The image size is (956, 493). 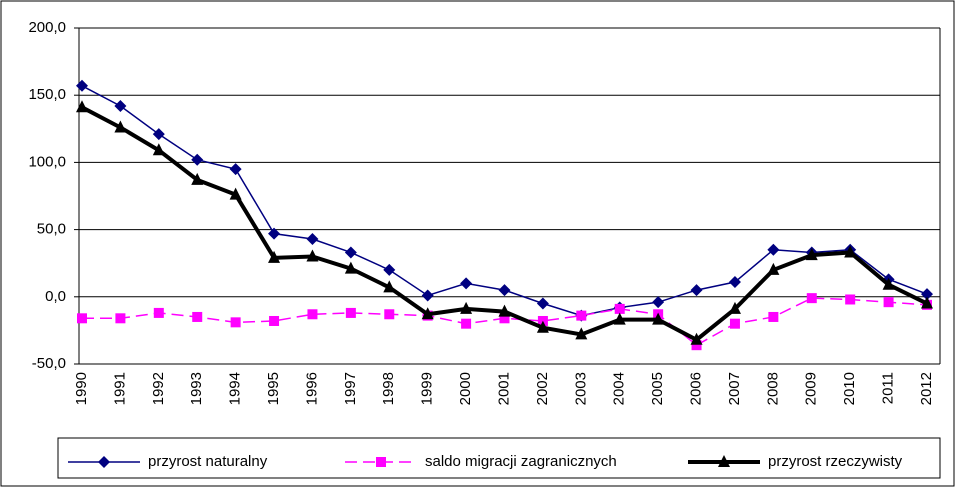 What do you see at coordinates (350, 388) in the screenshot?
I see `x-tick-label: 1997` at bounding box center [350, 388].